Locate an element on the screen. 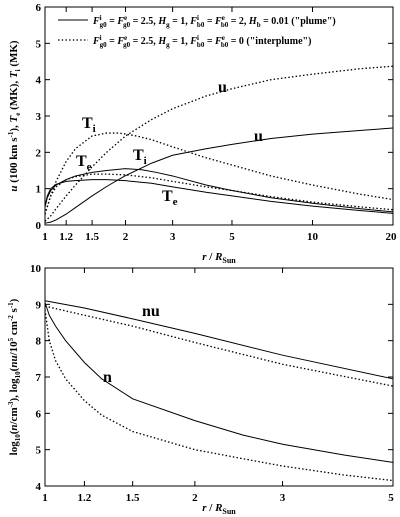 The image size is (400, 517). top-y-tick-label: 6 is located at coordinates (39, 8).